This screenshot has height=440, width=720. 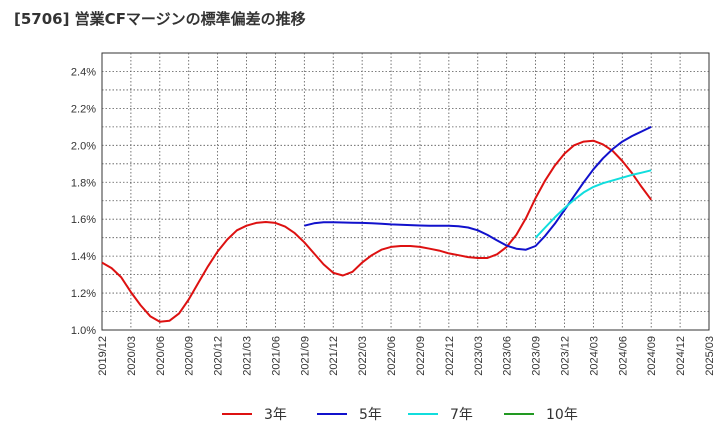 What do you see at coordinates (537, 356) in the screenshot?
I see `x-tick-label: 2023/09` at bounding box center [537, 356].